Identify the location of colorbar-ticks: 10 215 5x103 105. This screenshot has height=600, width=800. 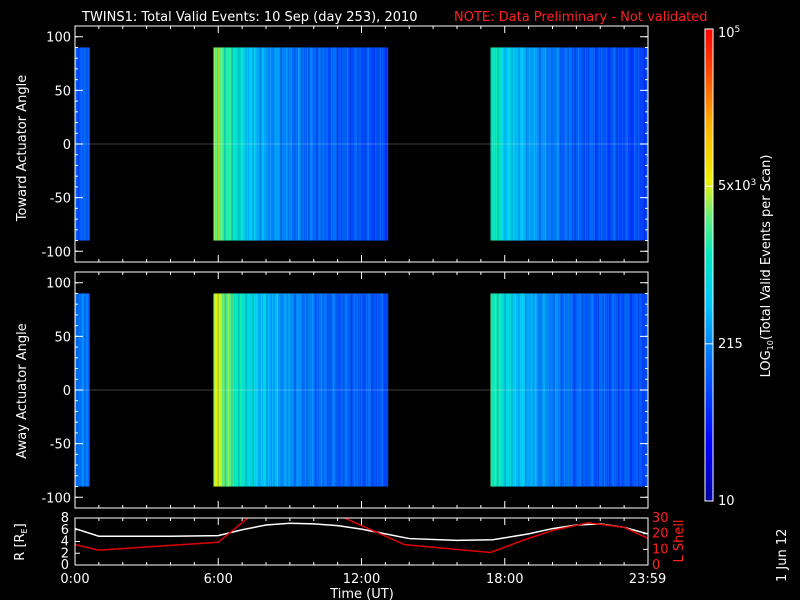
(730, 267).